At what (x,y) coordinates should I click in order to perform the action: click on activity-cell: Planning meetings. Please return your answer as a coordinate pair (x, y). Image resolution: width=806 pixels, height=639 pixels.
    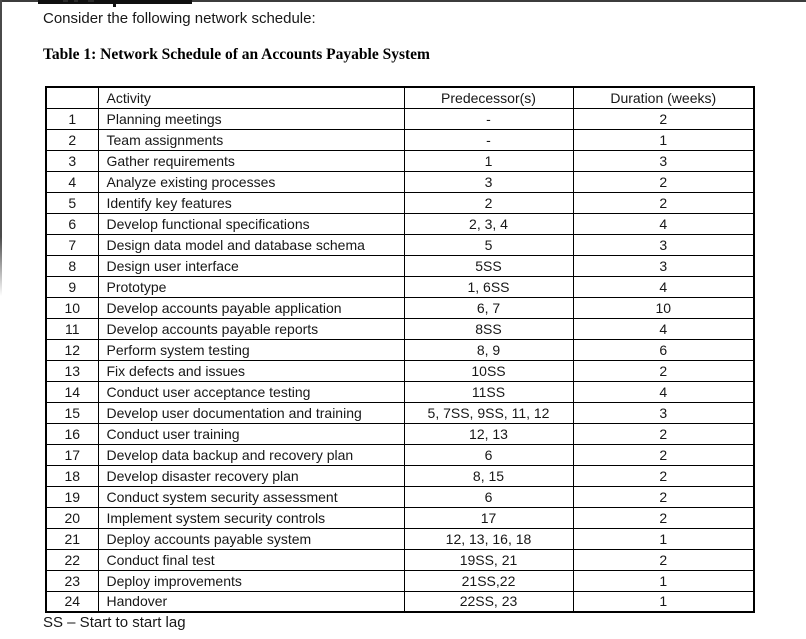
    Looking at the image, I should click on (251, 118).